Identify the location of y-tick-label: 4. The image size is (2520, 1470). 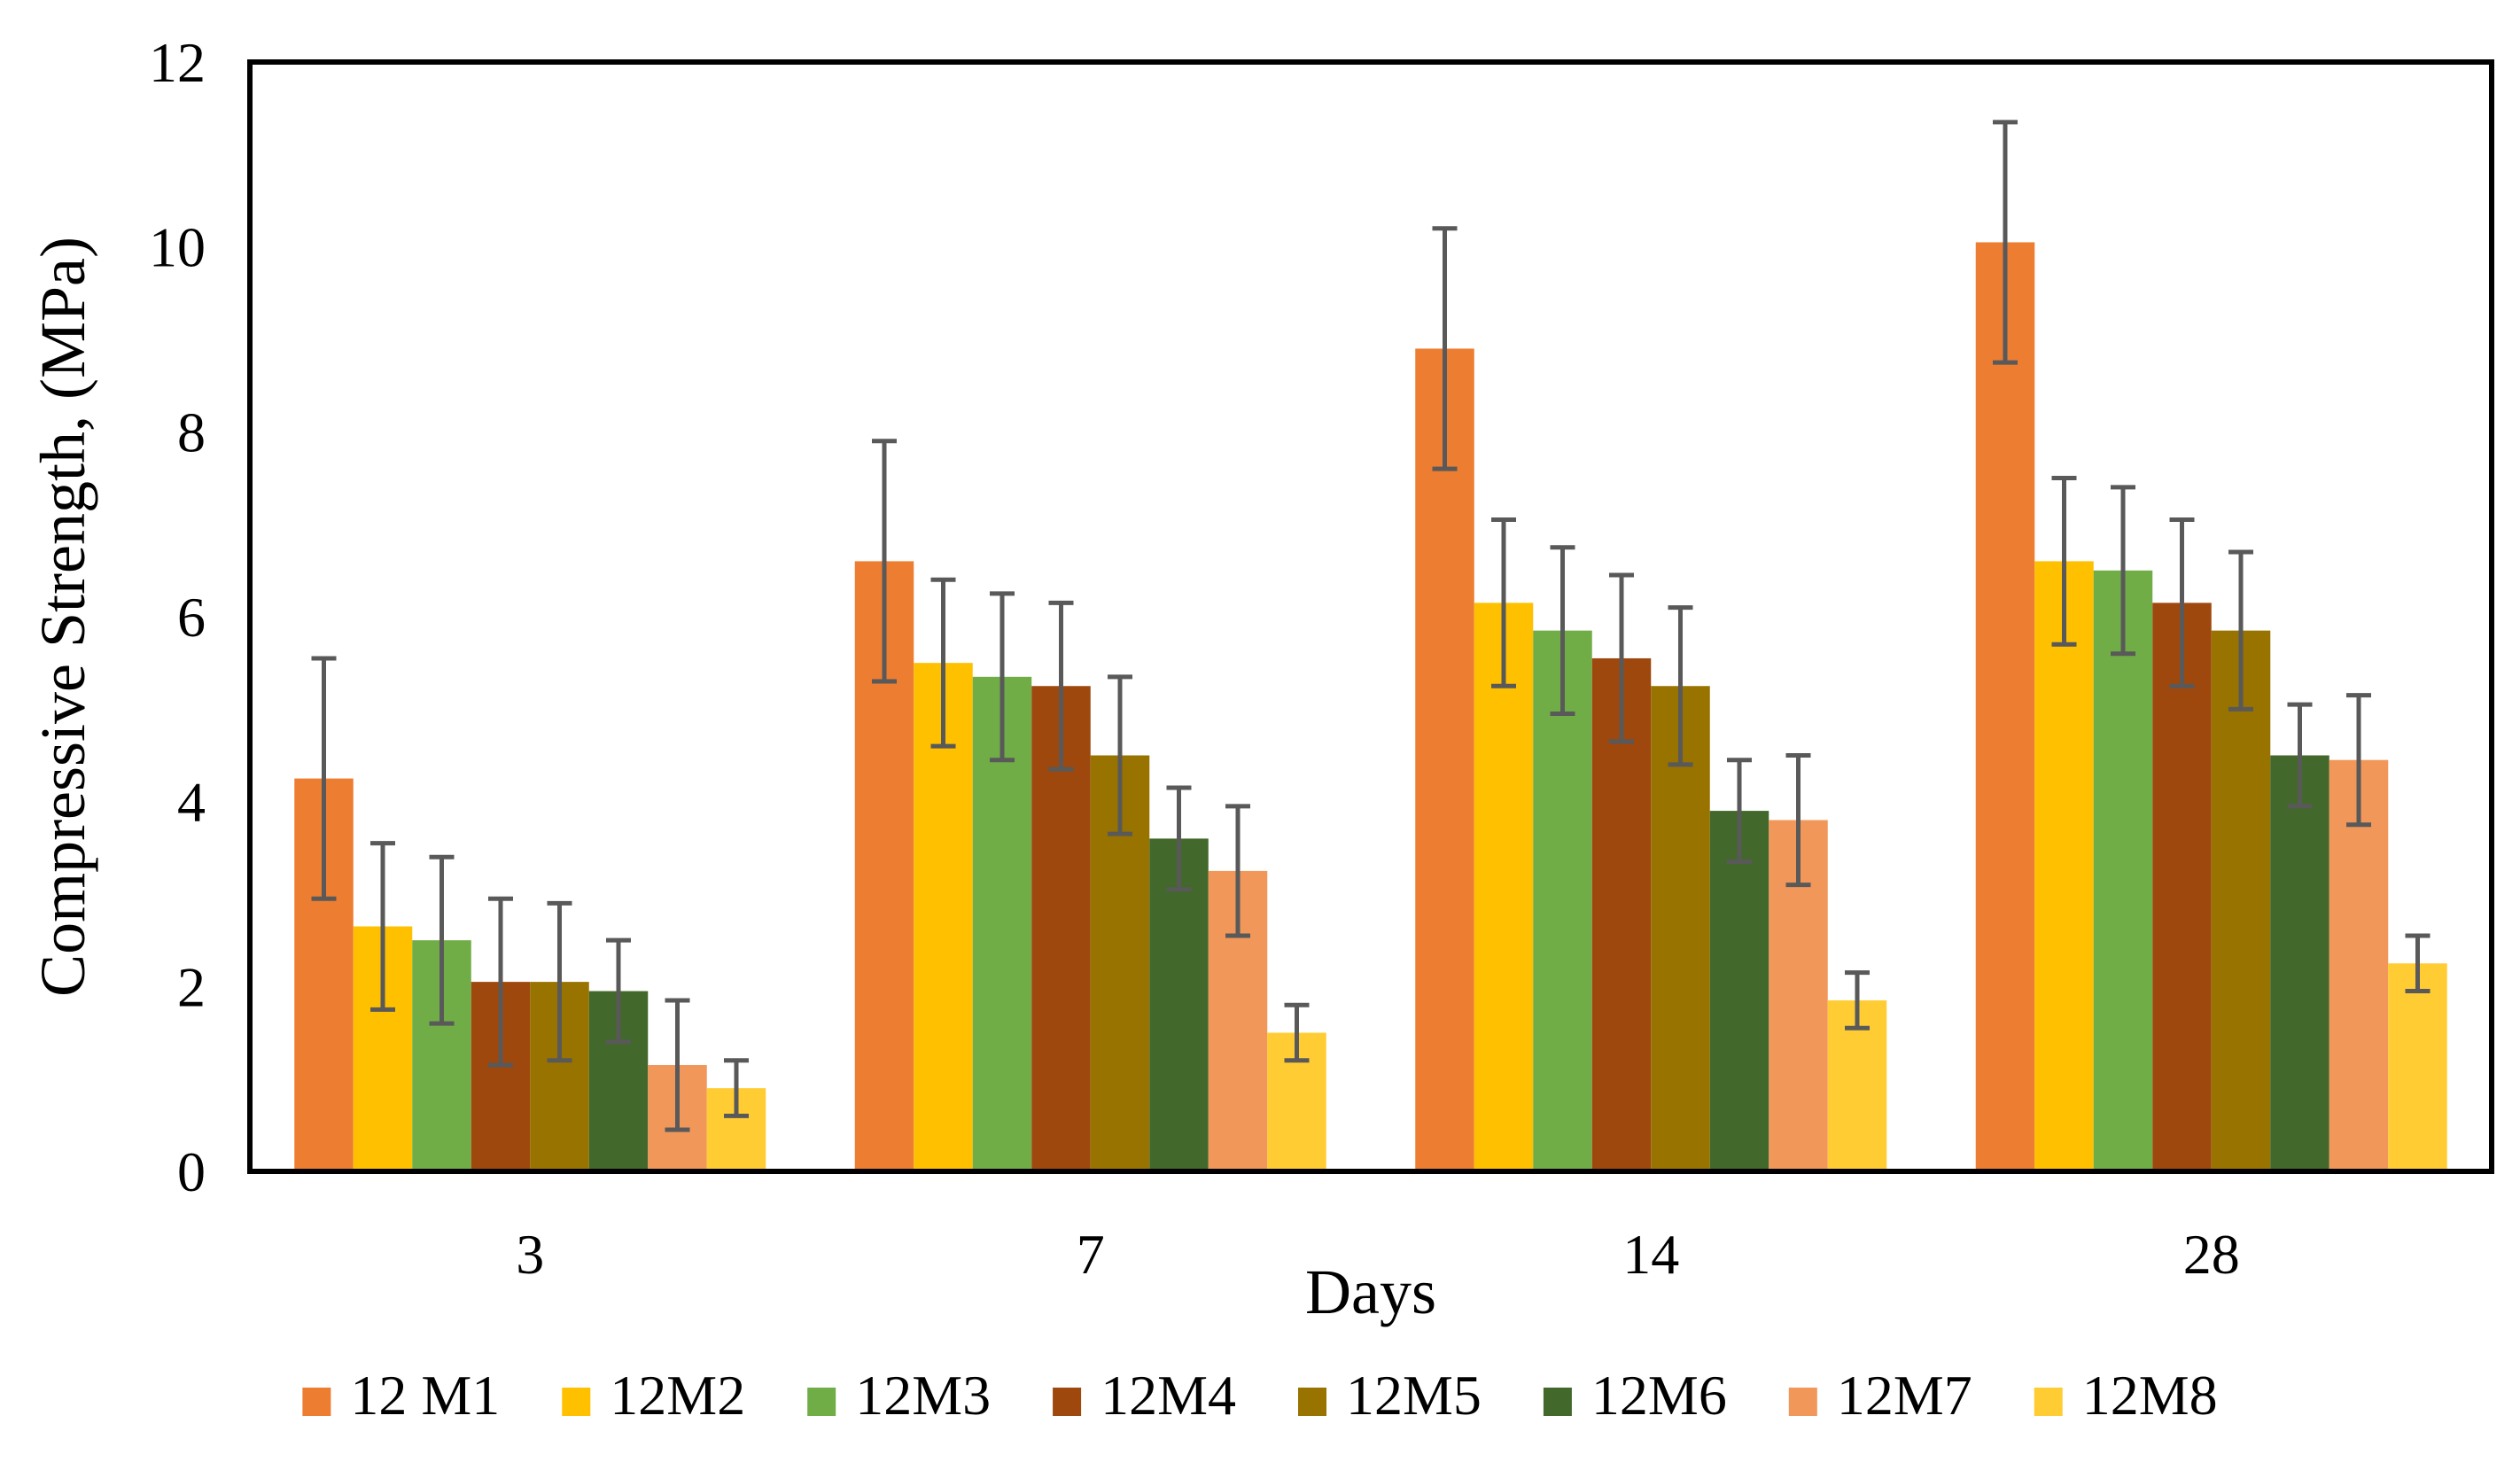
(191, 802).